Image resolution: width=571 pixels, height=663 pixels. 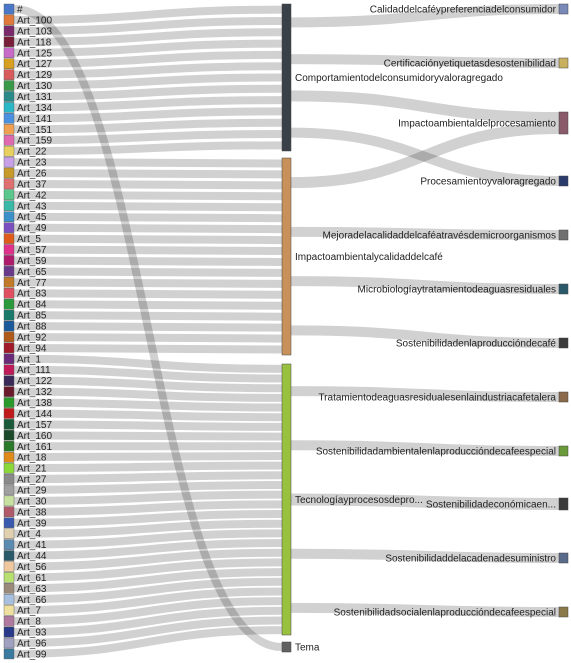 What do you see at coordinates (563, 9) in the screenshot?
I see `right-node-calidaddelcaf-ypreferenciadelconsumidor` at bounding box center [563, 9].